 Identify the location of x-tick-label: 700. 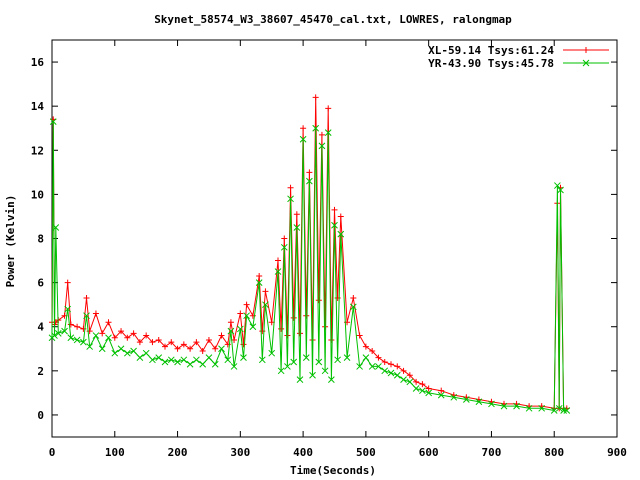
(492, 452).